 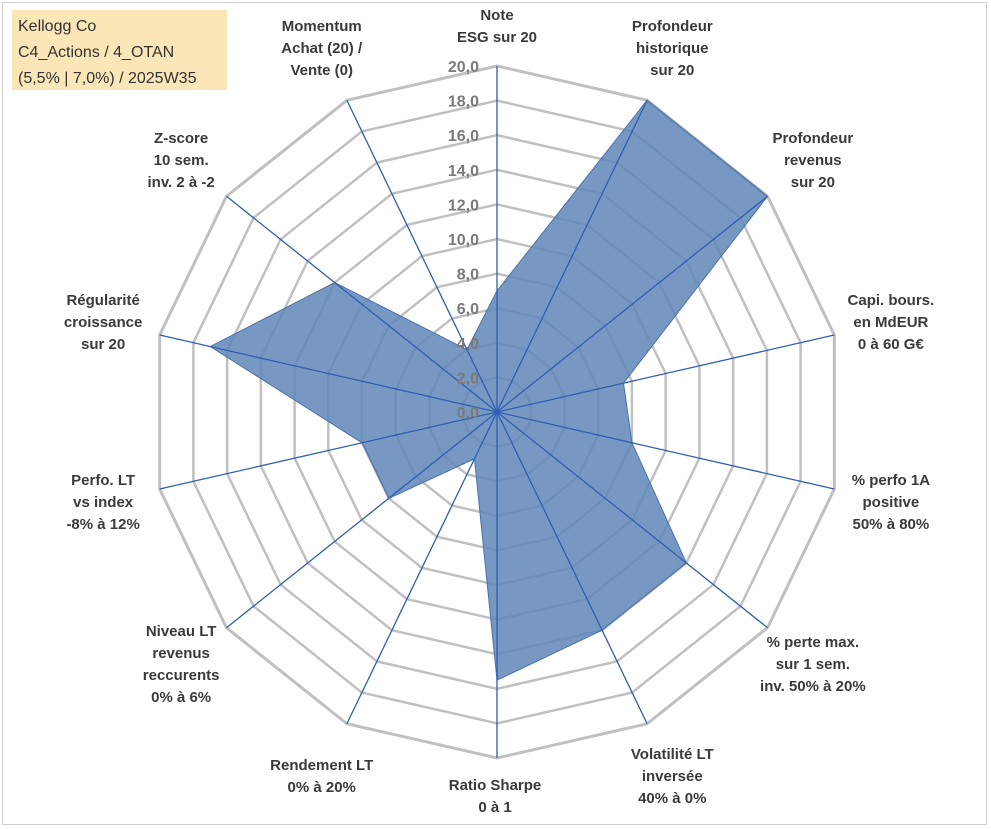 I want to click on axis-label: % perfo 1A positive 50% à 80%, so click(x=891, y=502).